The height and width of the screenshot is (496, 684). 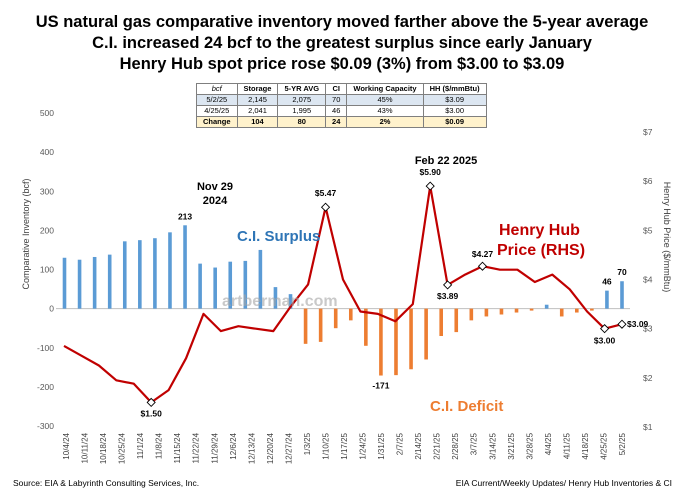 What do you see at coordinates (648, 427) in the screenshot?
I see `y-tick-right: $1` at bounding box center [648, 427].